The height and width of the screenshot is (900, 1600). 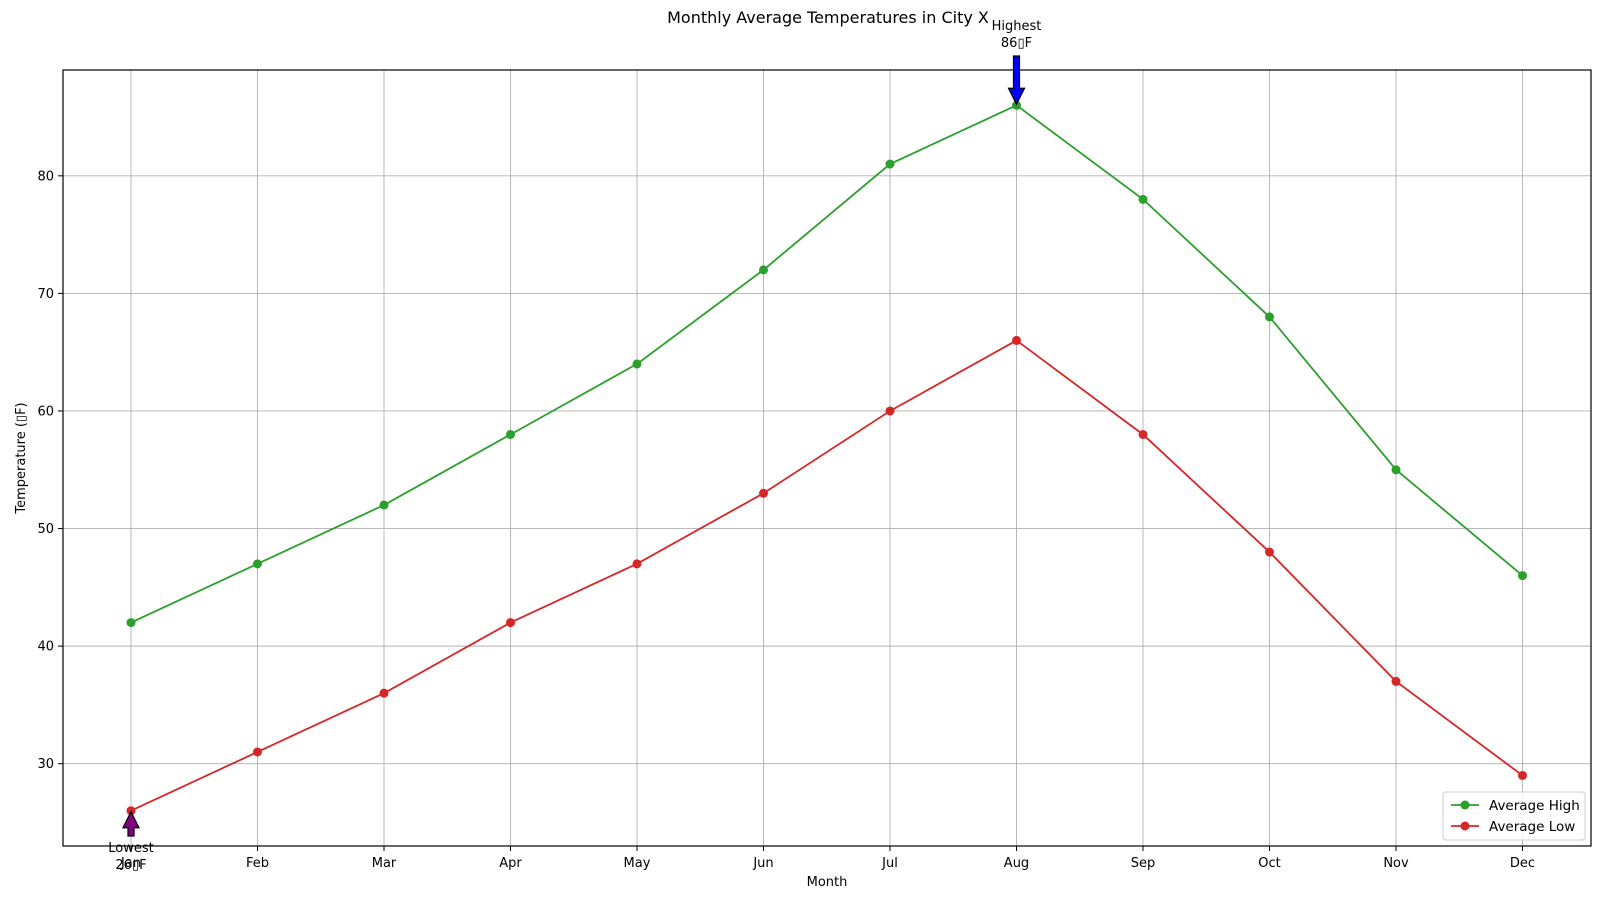 I want to click on x-axis-label: Month, so click(x=827, y=882).